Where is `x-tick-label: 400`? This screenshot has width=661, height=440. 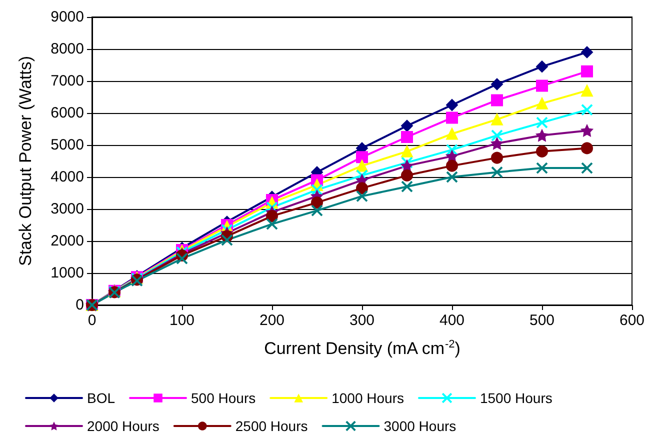
x-tick-label: 400 is located at coordinates (452, 320).